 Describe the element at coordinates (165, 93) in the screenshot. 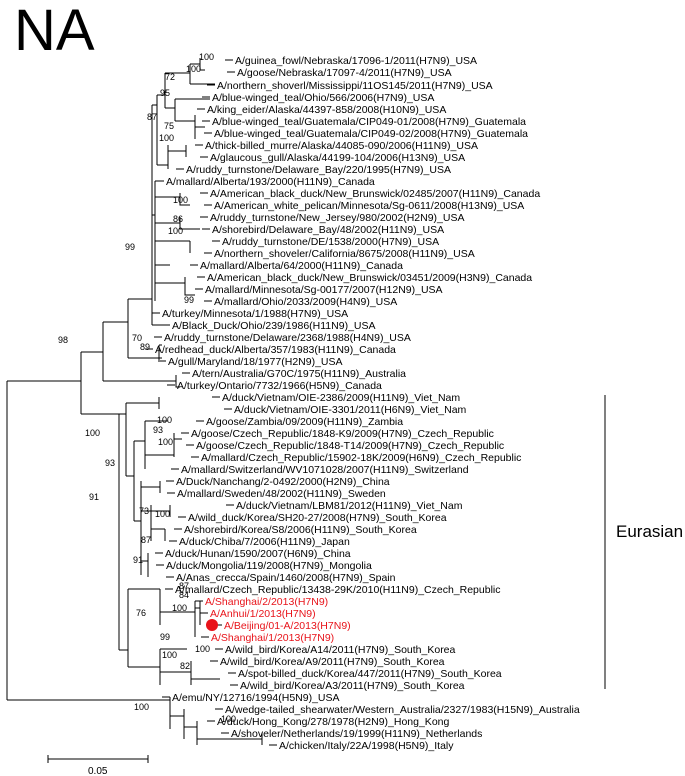

I see `bootstrap-value: 95` at that location.